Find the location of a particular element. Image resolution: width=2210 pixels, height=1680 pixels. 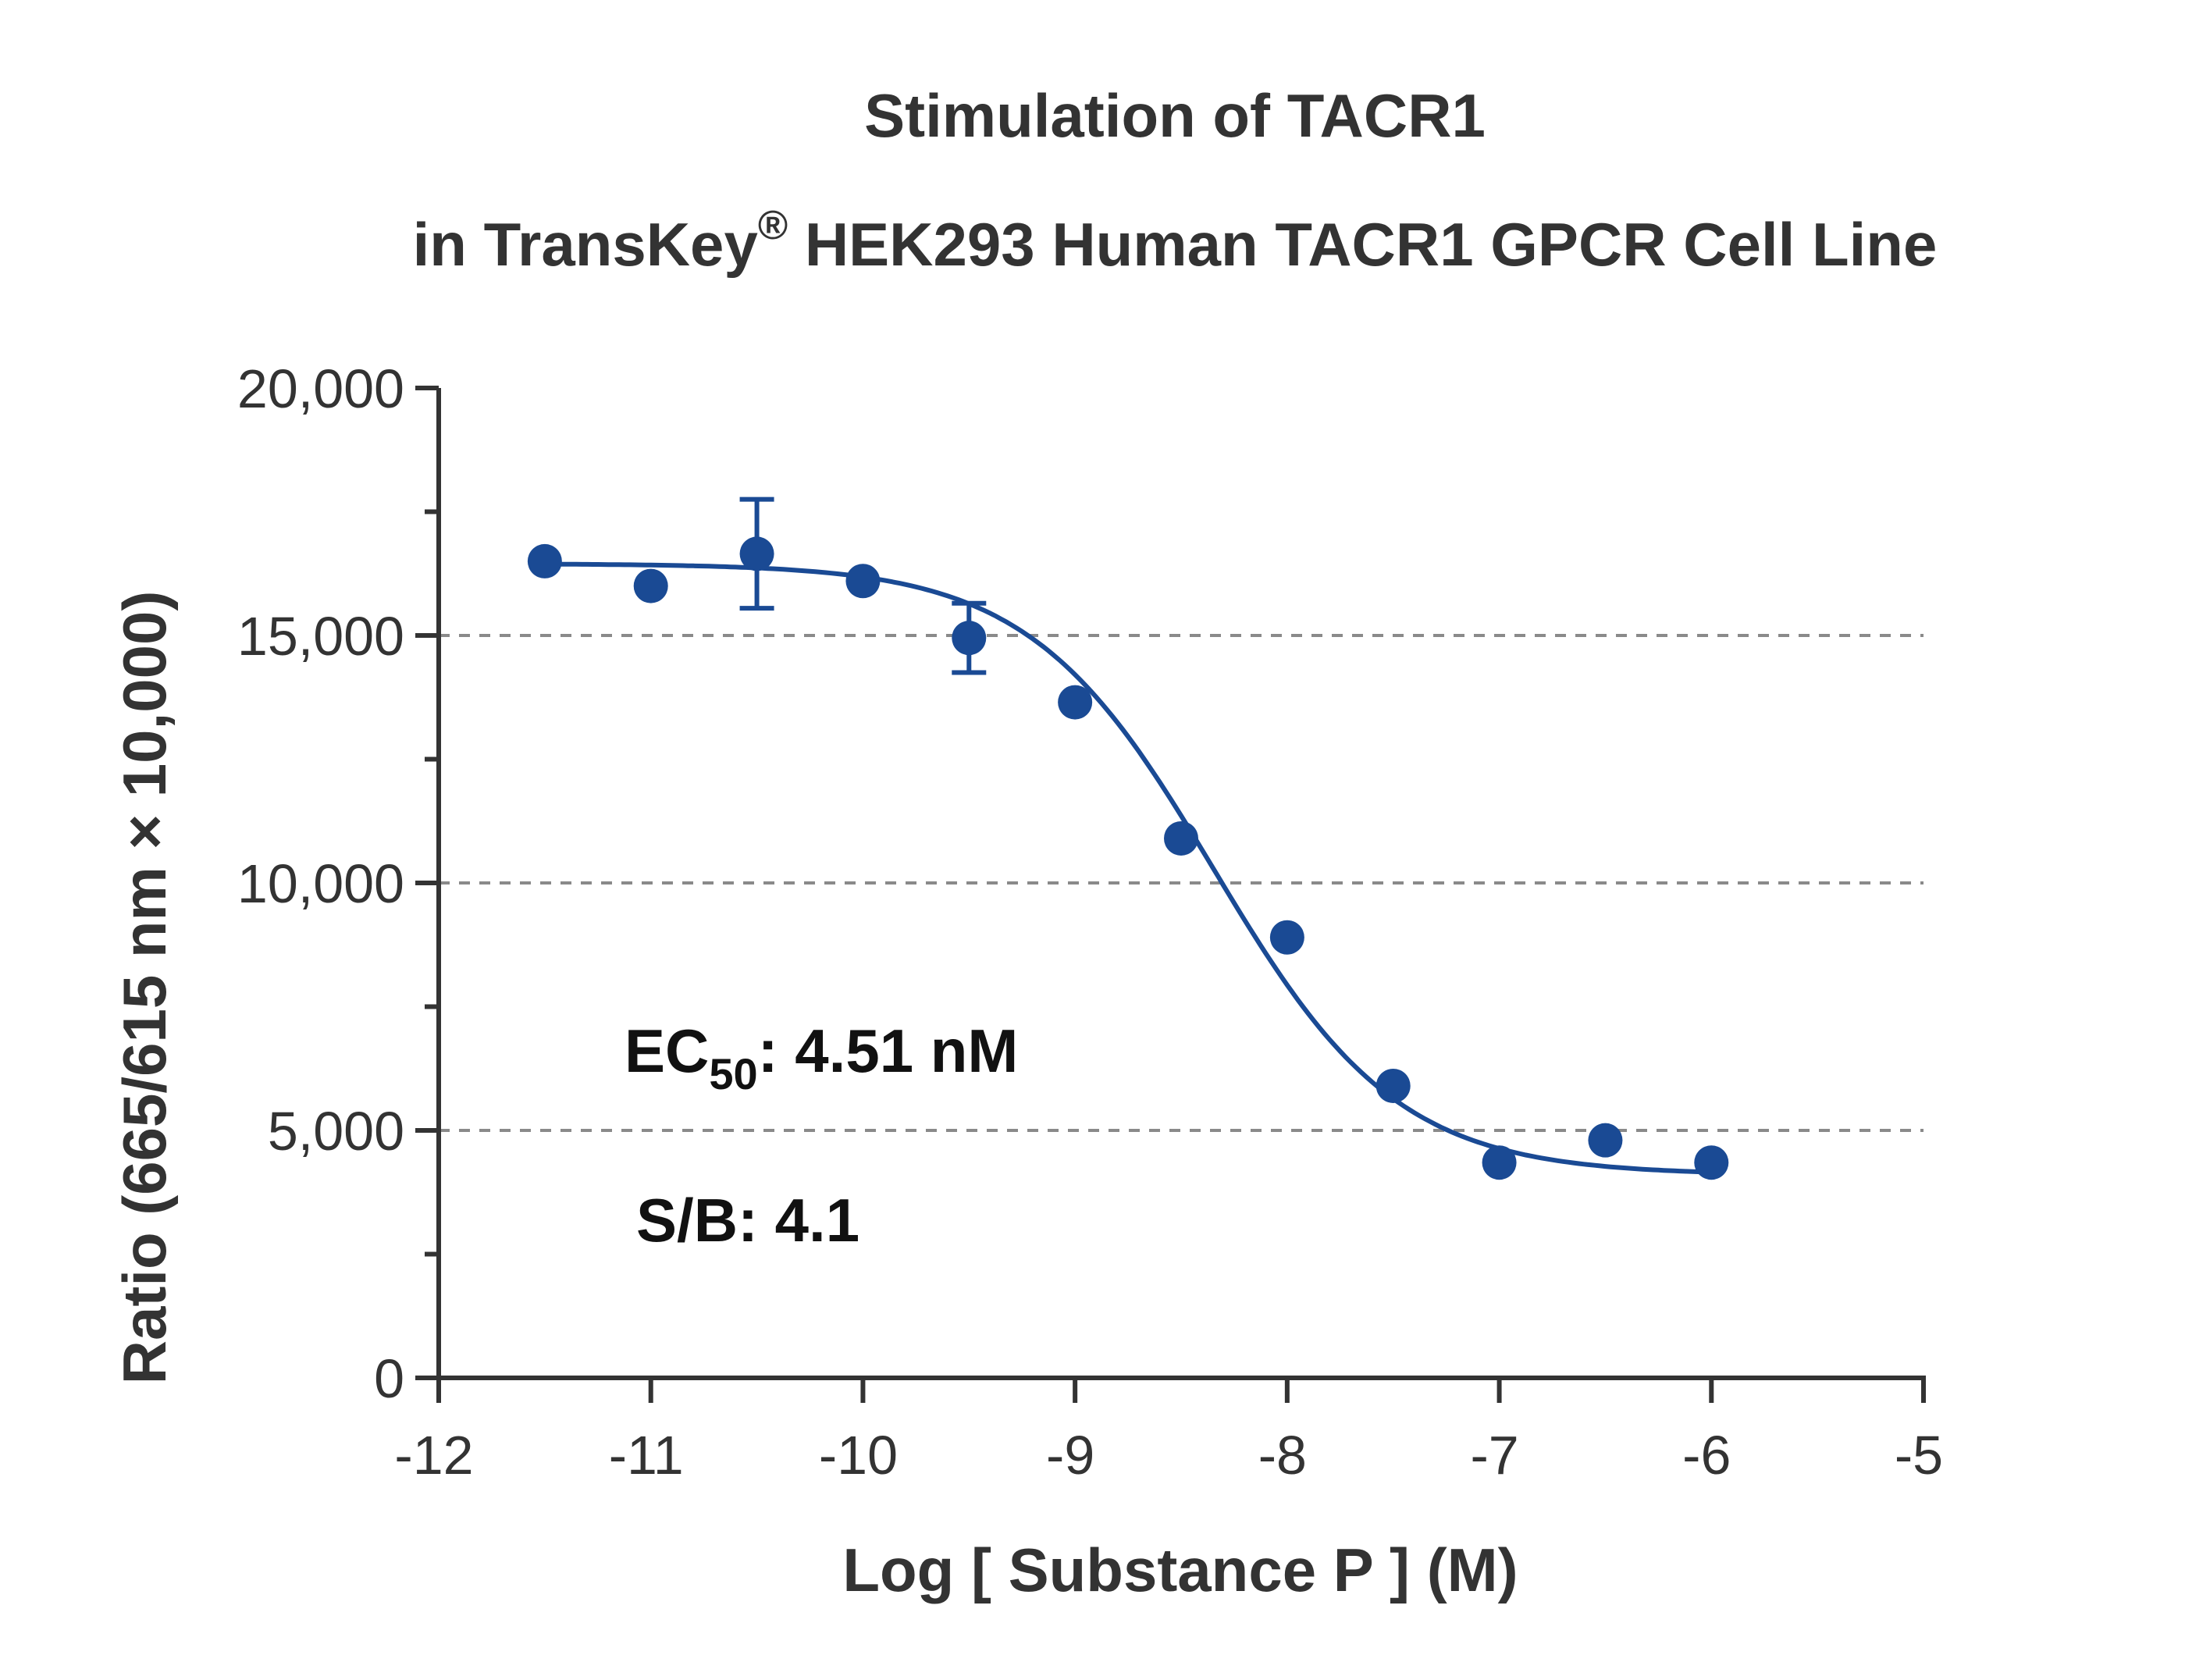

chart-title-line2-pre: in TransKey is located at coordinates (585, 244).